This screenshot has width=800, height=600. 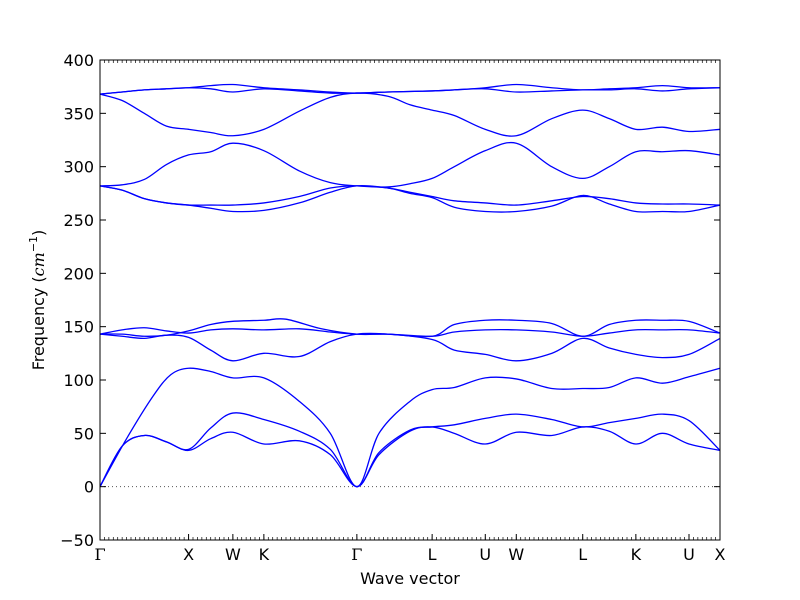 I want to click on y-axis-label-open-paren: (, so click(x=38, y=279).